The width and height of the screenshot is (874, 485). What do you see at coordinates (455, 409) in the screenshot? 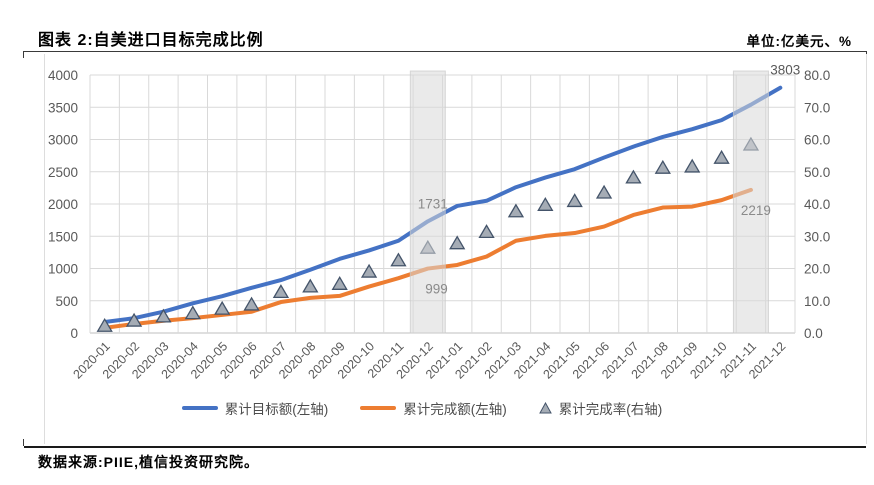
I see `legend-label: 累计完成额(左轴)` at bounding box center [455, 409].